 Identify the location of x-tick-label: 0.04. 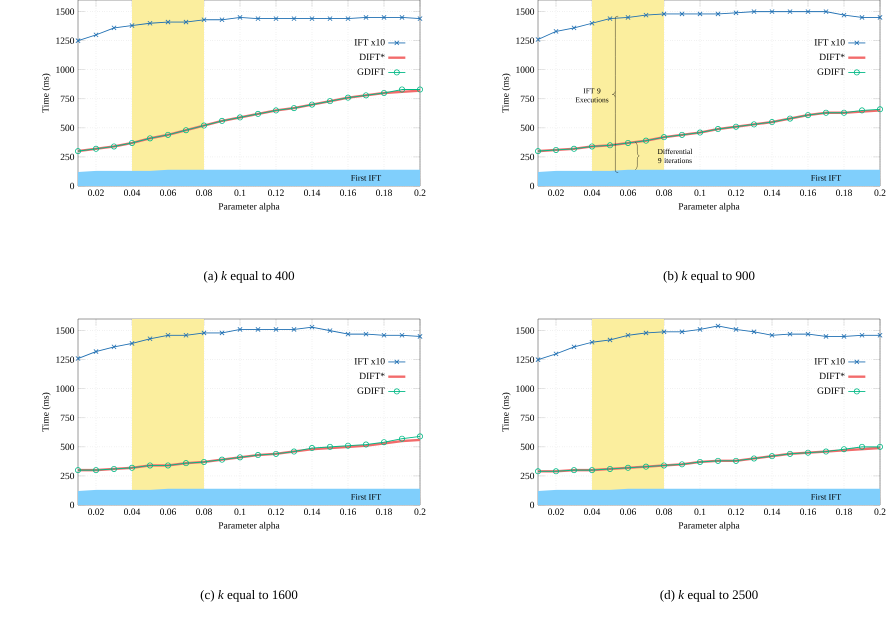
(592, 511).